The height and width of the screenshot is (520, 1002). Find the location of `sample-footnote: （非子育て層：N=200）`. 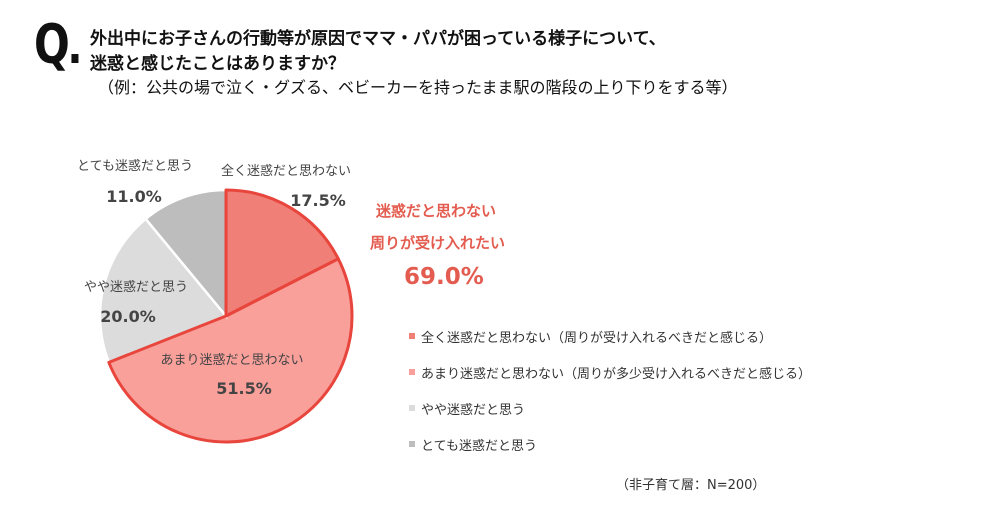

sample-footnote: （非子育て層：N=200） is located at coordinates (691, 485).